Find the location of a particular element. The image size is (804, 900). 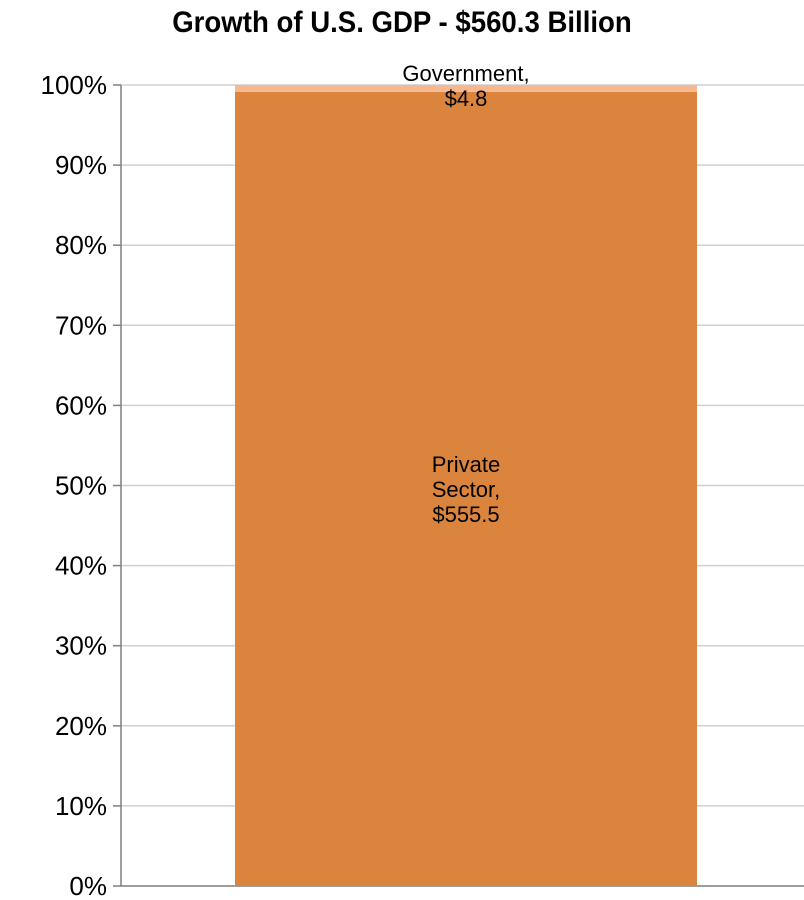

y-tick-label: 0% is located at coordinates (88, 885).